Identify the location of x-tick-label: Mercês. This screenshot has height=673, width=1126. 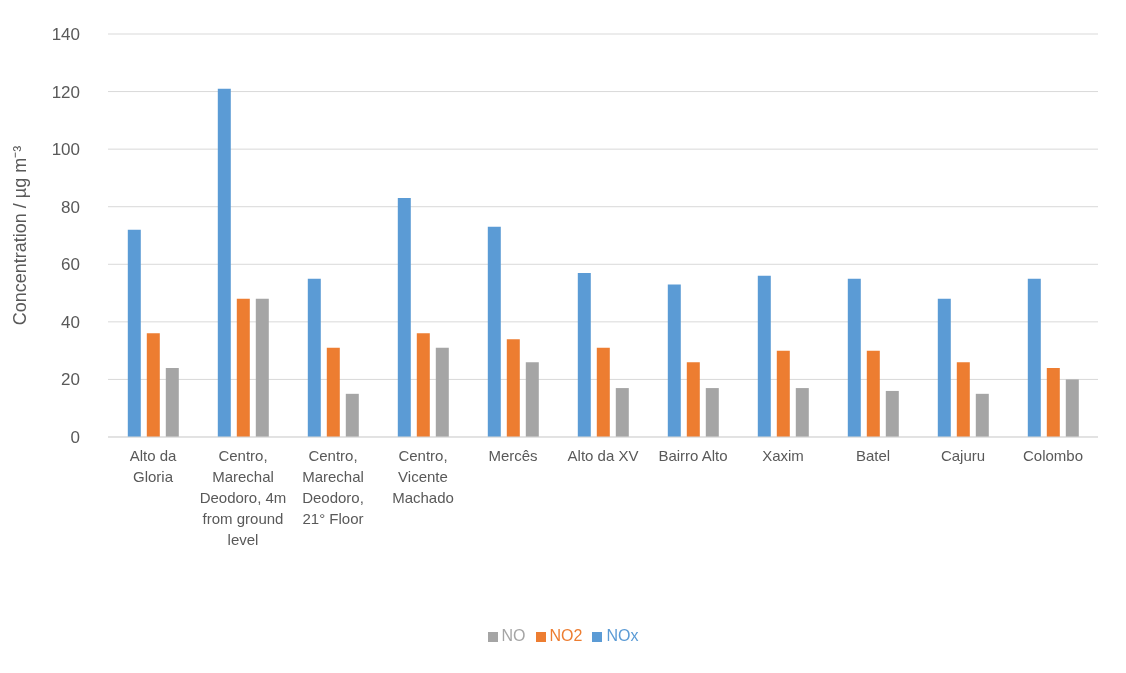
(513, 455).